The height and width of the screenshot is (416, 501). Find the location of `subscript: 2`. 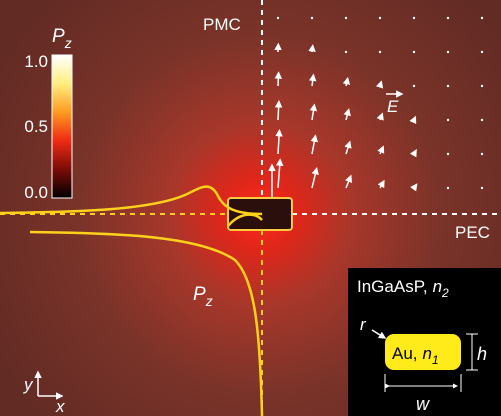

subscript: 2 is located at coordinates (445, 293).